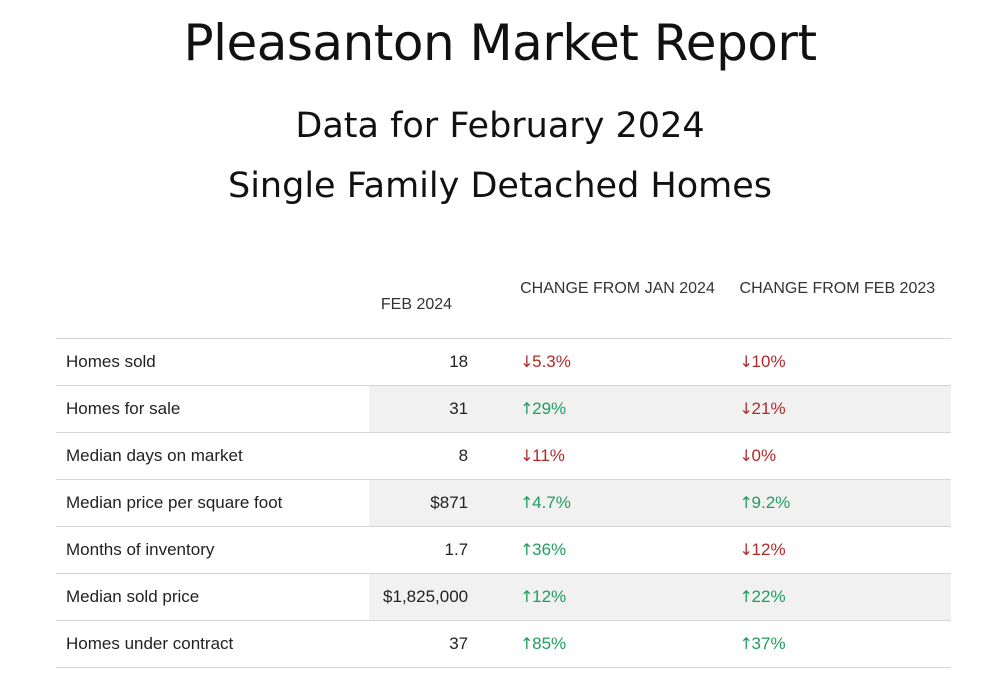 This screenshot has width=1000, height=695. What do you see at coordinates (440, 503) in the screenshot?
I see `metric-value: $871` at bounding box center [440, 503].